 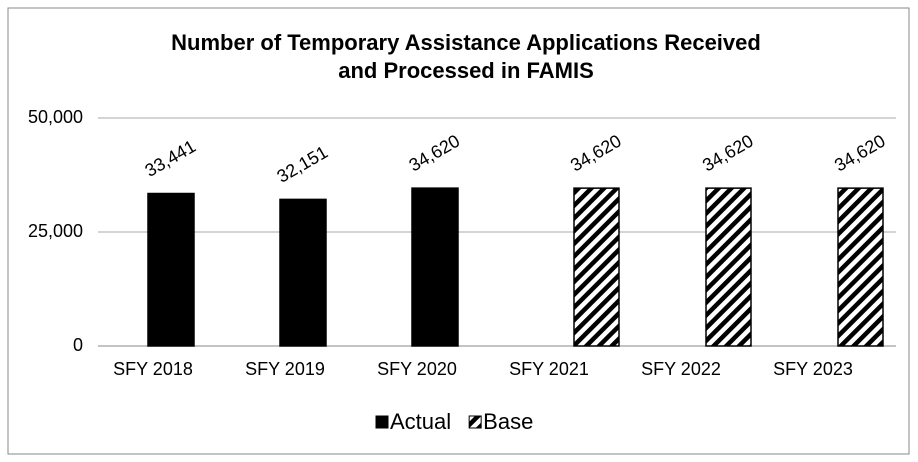 What do you see at coordinates (466, 70) in the screenshot?
I see `chart-title: and Processed in FAMIS` at bounding box center [466, 70].